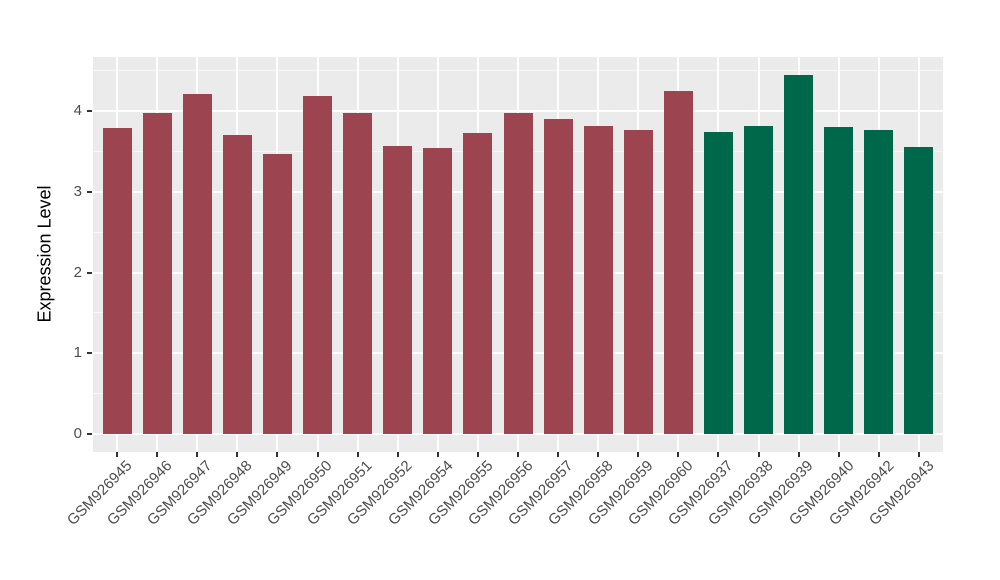 The image size is (1000, 580). What do you see at coordinates (518, 273) in the screenshot?
I see `bar-GSM926956` at bounding box center [518, 273].